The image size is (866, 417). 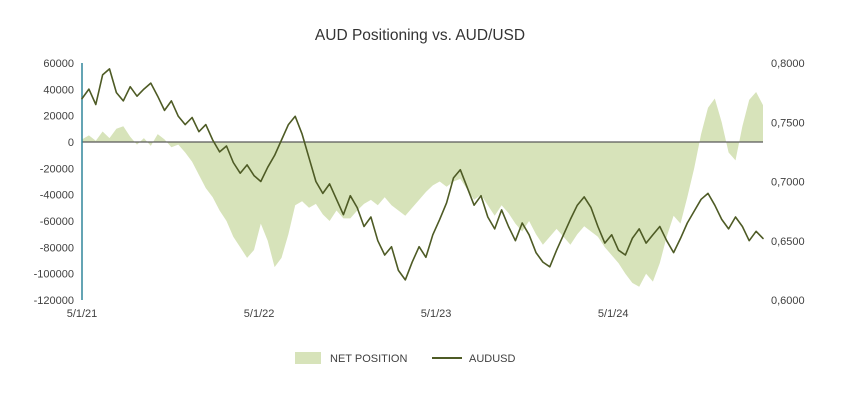 I want to click on x-tick-label: 5/1/23, so click(x=436, y=314).